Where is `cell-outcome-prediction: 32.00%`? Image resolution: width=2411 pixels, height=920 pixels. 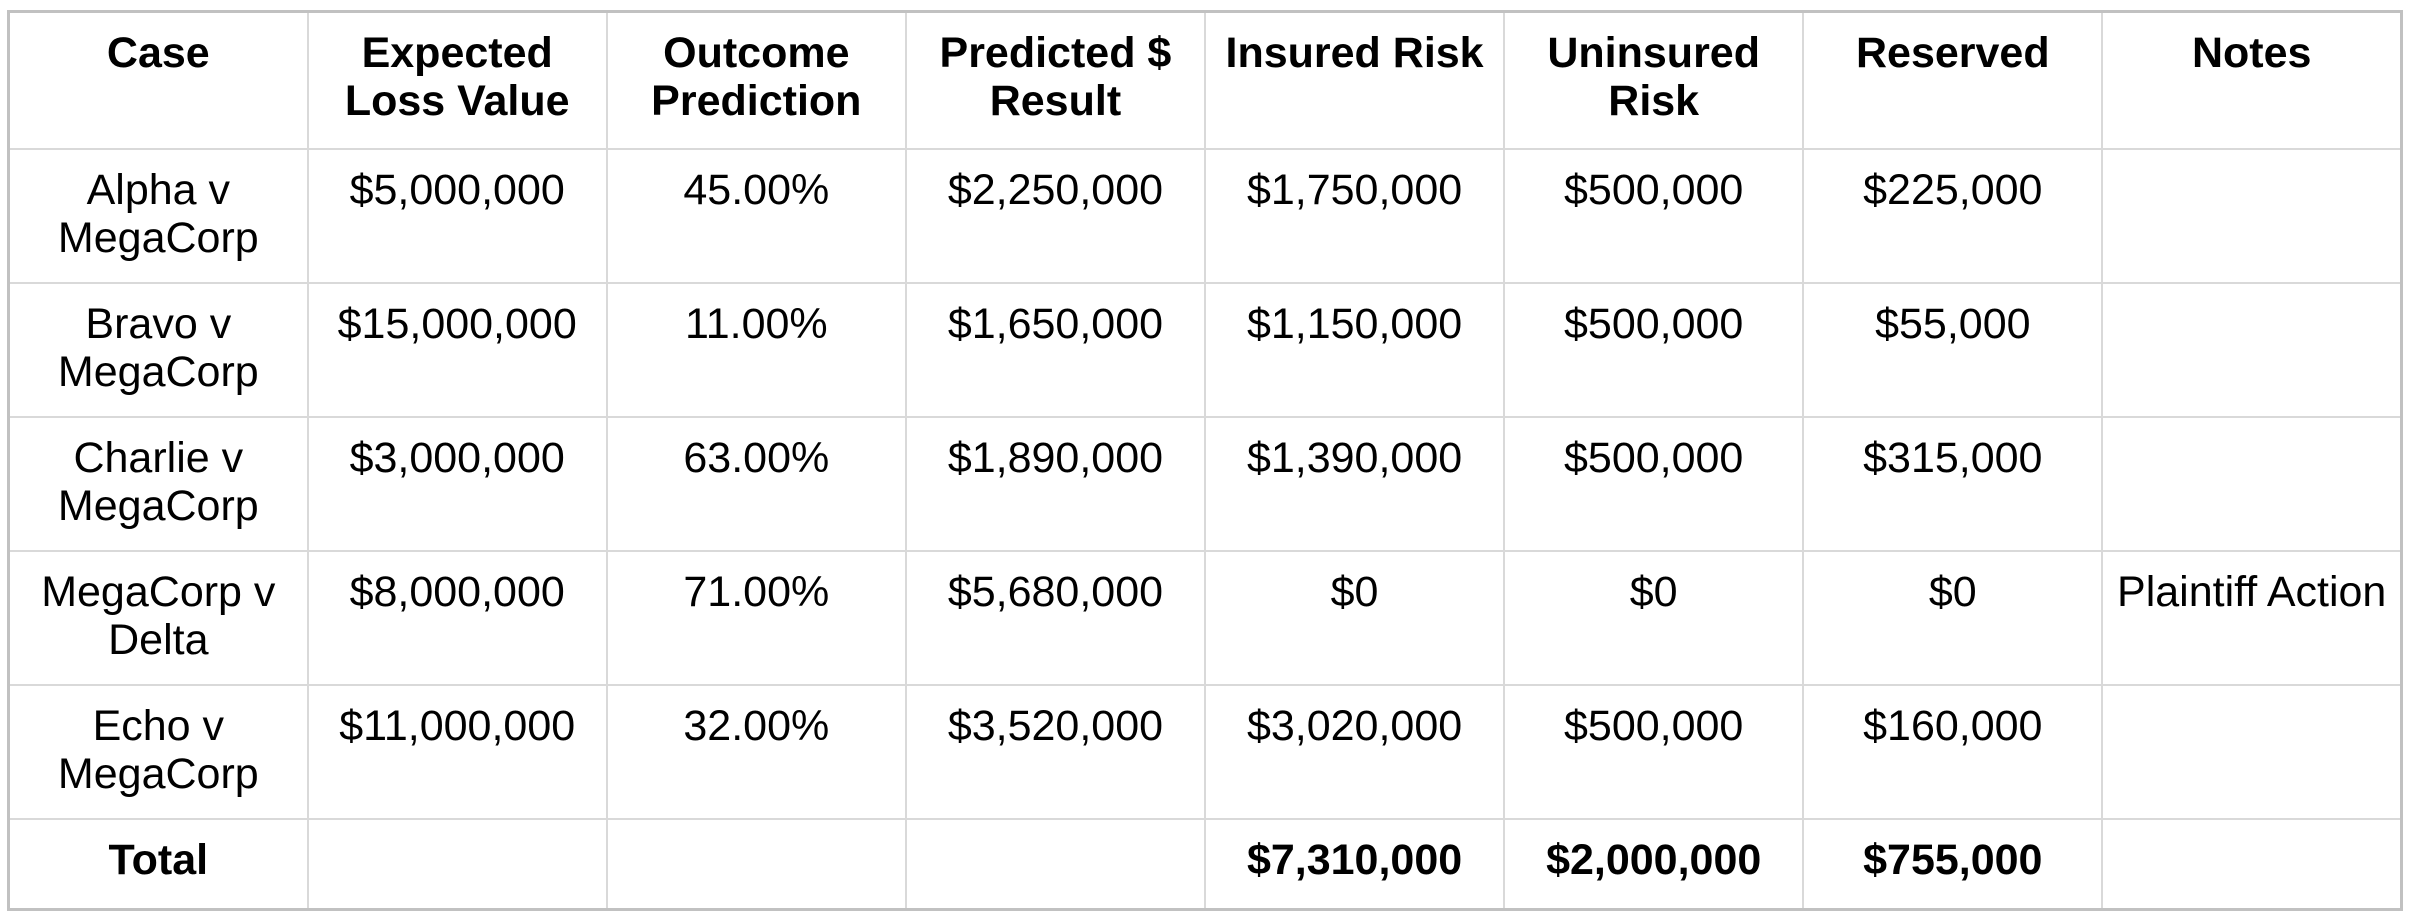 cell-outcome-prediction: 32.00% is located at coordinates (756, 751).